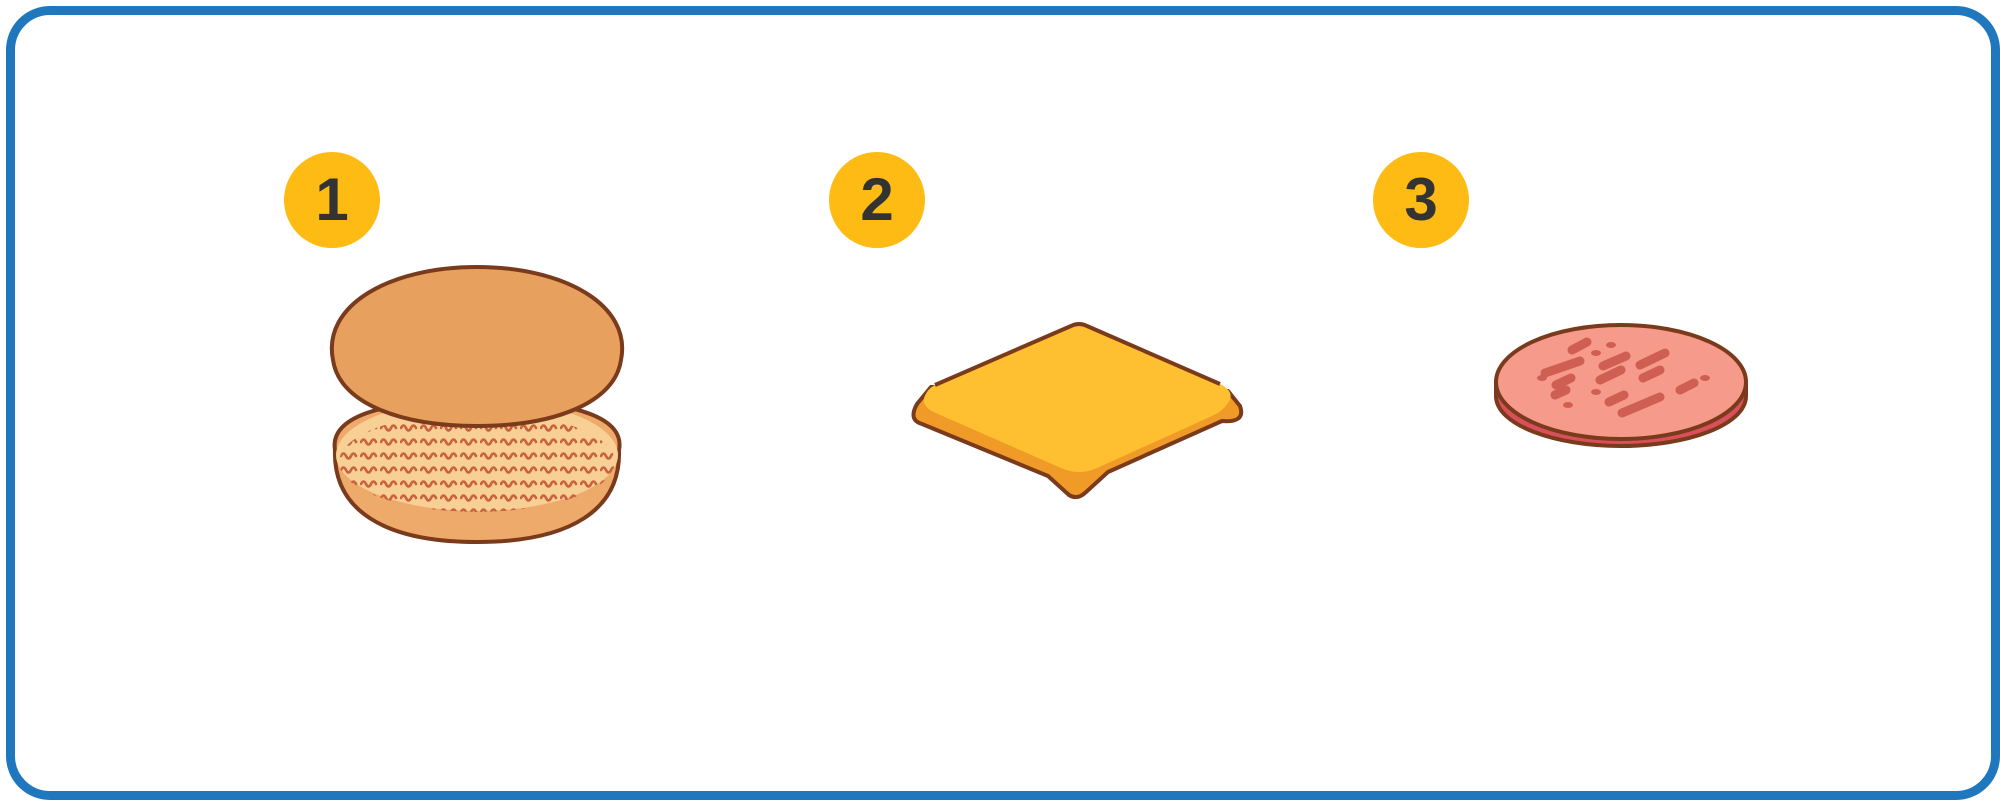  I want to click on step-number-1: 1, so click(332, 199).